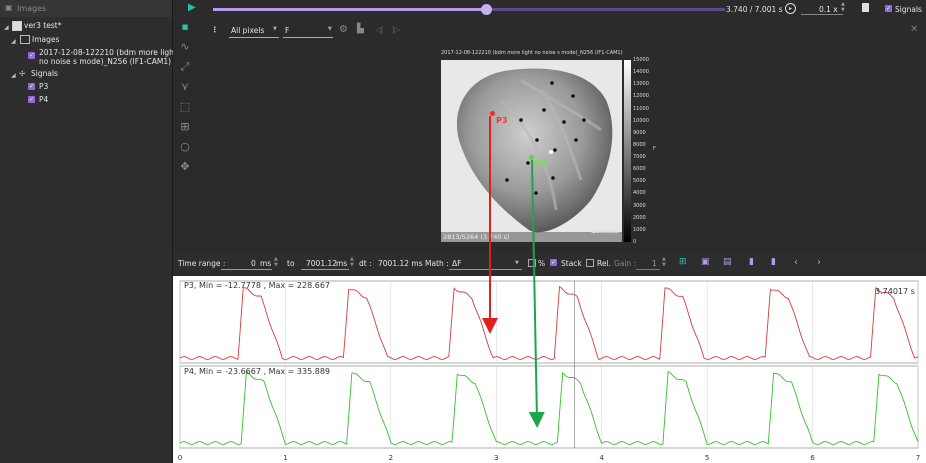 The height and width of the screenshot is (463, 926). Describe the element at coordinates (322, 263) in the screenshot. I see `to-value-input: 7001.12` at that location.